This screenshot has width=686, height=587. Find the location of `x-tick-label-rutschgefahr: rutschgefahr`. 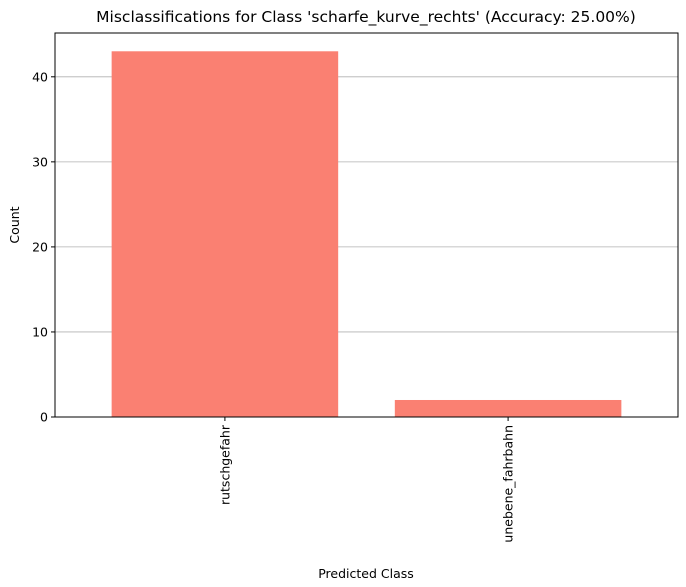

x-tick-label-rutschgefahr: rutschgefahr is located at coordinates (224, 464).